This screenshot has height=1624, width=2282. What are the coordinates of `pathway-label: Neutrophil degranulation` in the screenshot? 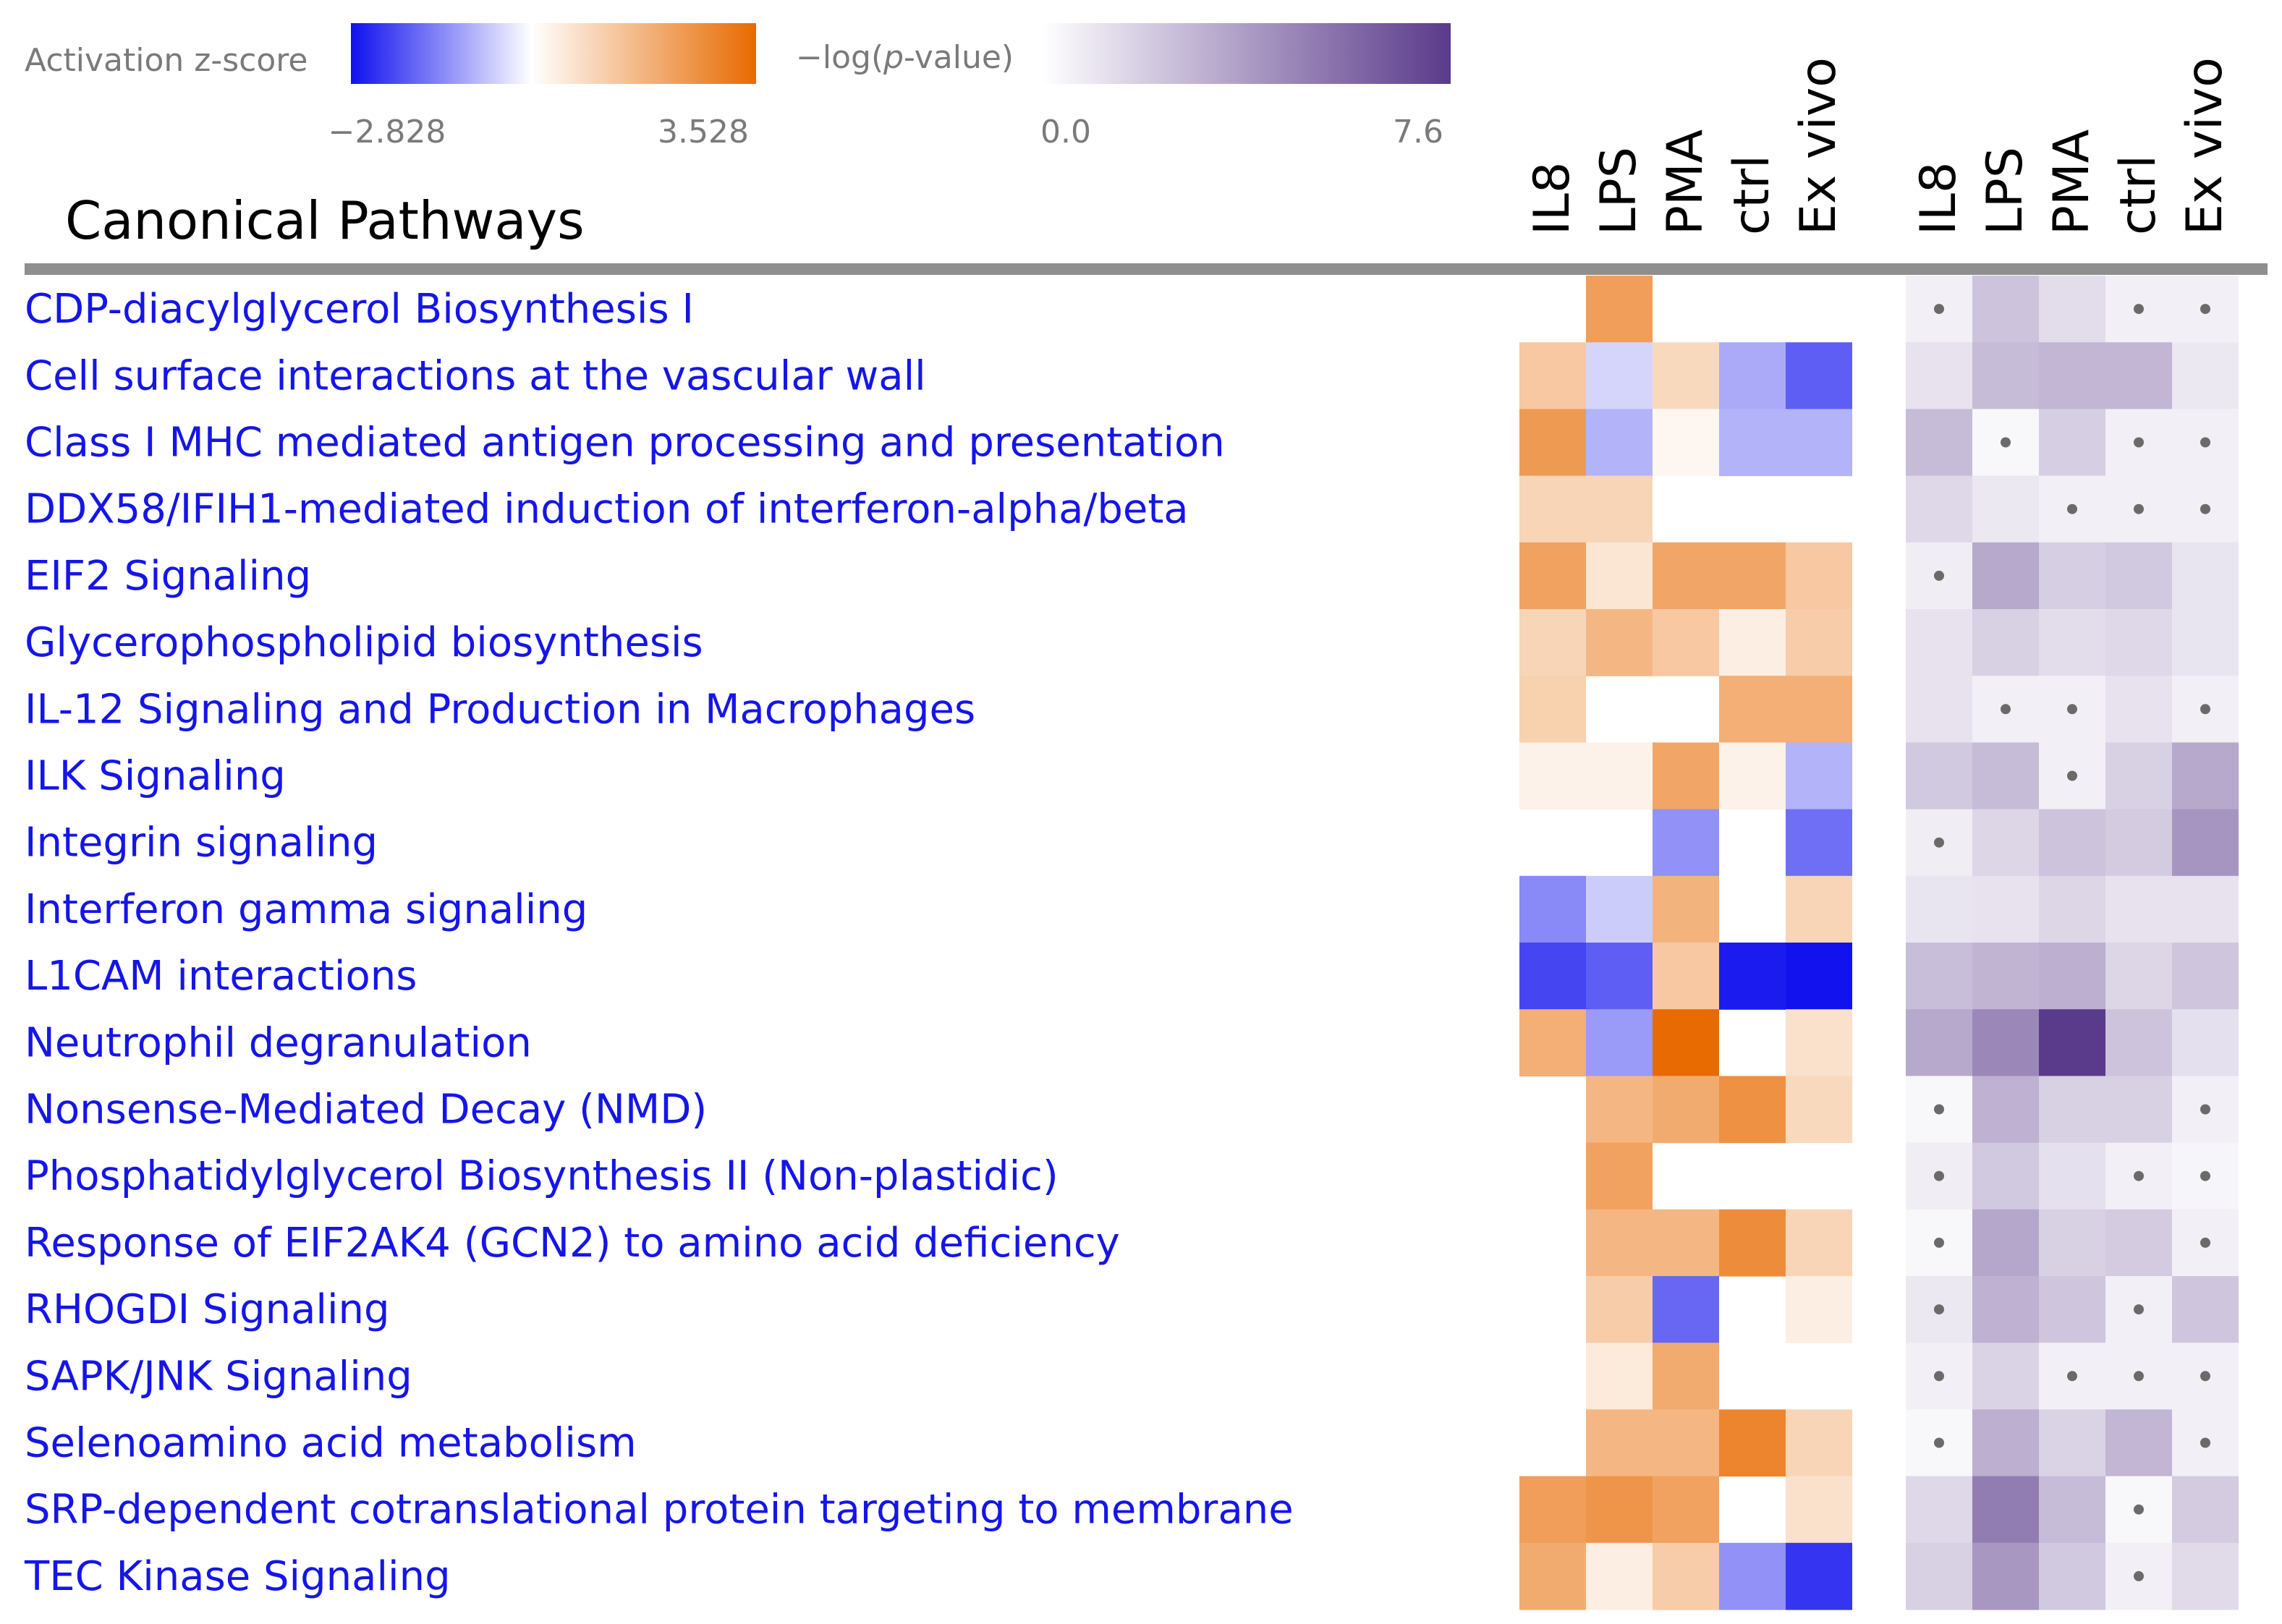 It's located at (279, 1042).